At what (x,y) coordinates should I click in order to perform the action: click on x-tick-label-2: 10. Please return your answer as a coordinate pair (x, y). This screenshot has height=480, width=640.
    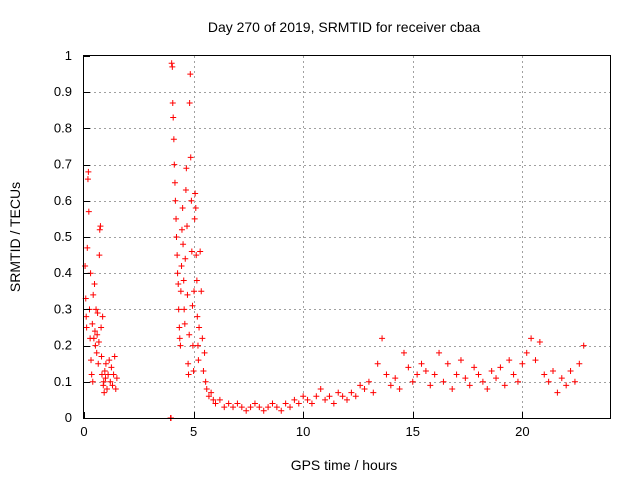
    Looking at the image, I should click on (303, 431).